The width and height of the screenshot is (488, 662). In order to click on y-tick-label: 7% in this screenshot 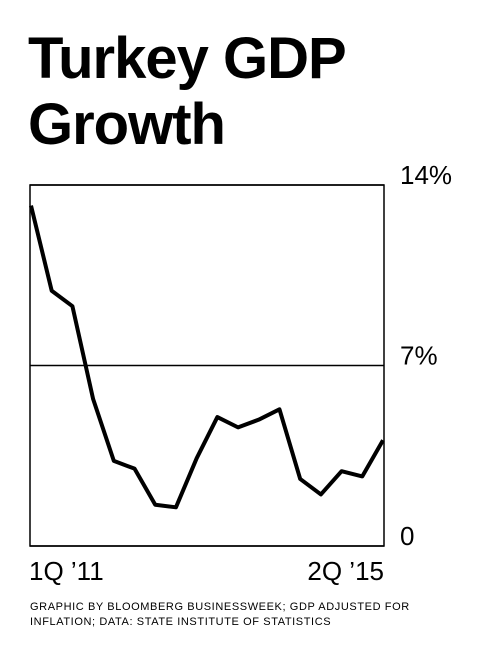, I will do `click(419, 356)`.